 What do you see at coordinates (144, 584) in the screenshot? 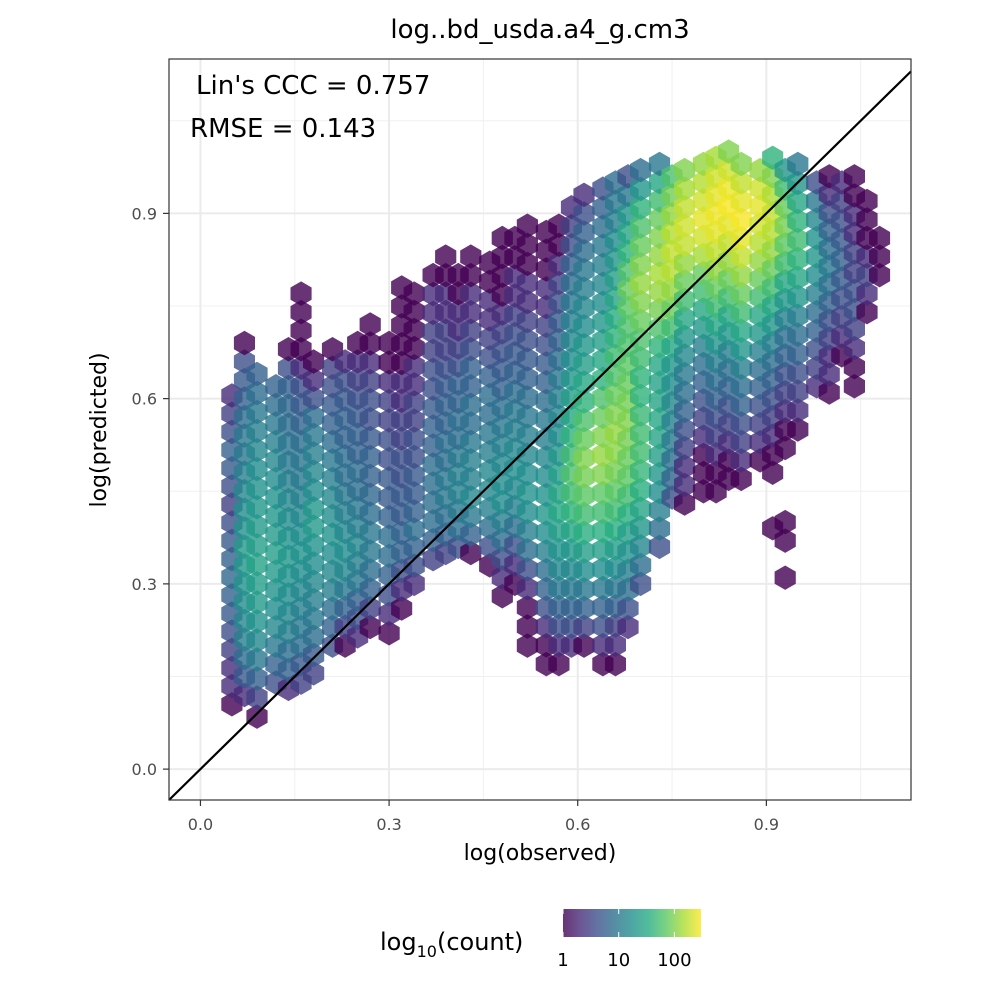
I see `y-tick-label: 0.3` at bounding box center [144, 584].